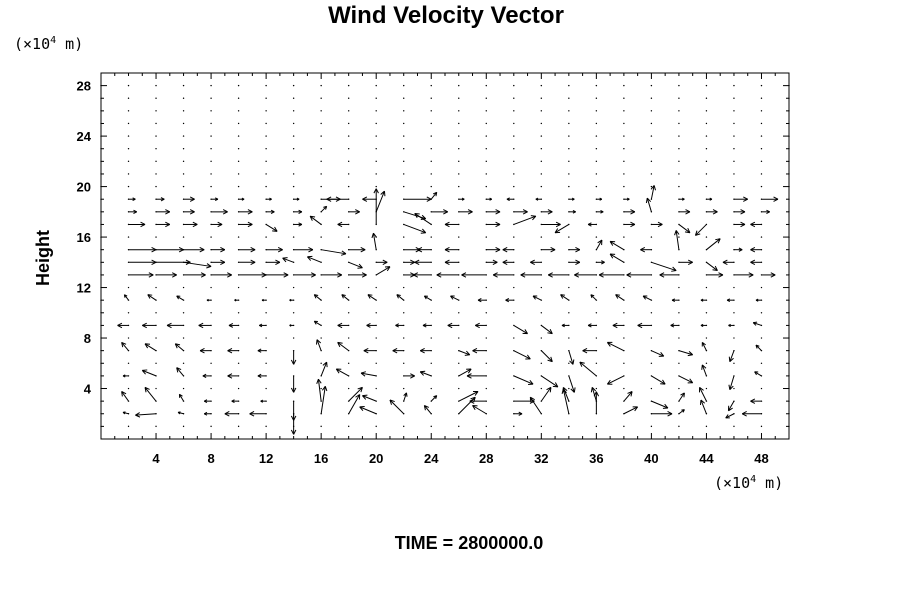 This screenshot has width=900, height=600. I want to click on x-unit-exponent: 4, so click(753, 479).